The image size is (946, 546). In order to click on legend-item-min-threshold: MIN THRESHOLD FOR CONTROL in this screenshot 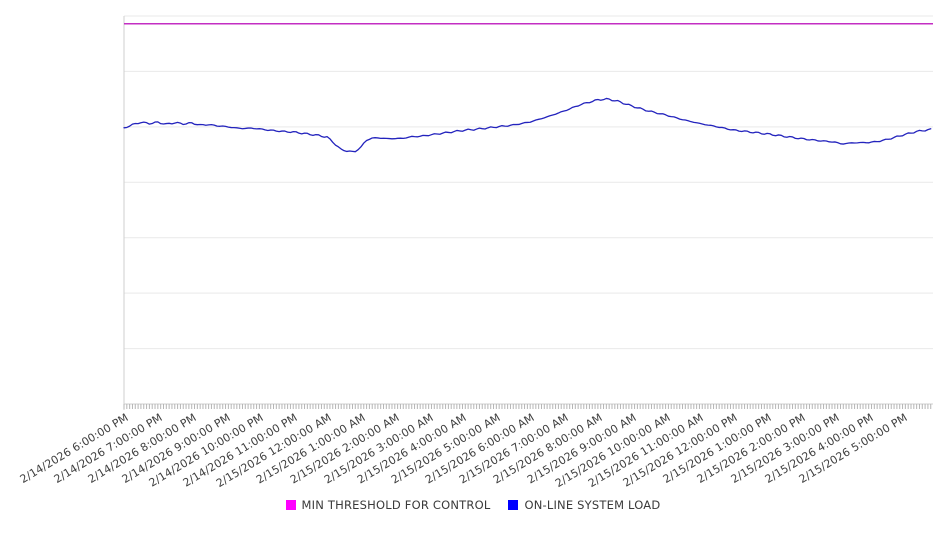, I will do `click(388, 505)`.